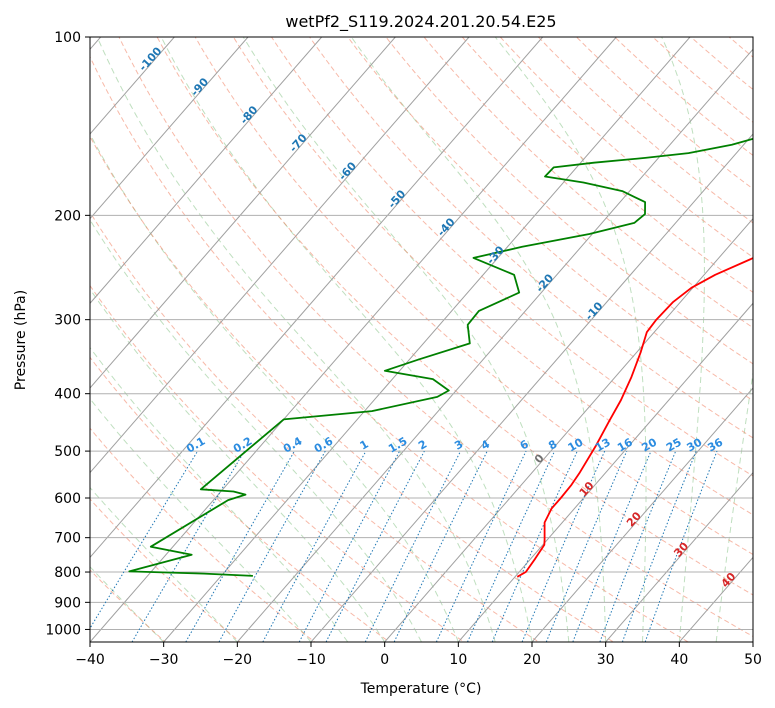  I want to click on y-tick-label: 700, so click(67, 539).